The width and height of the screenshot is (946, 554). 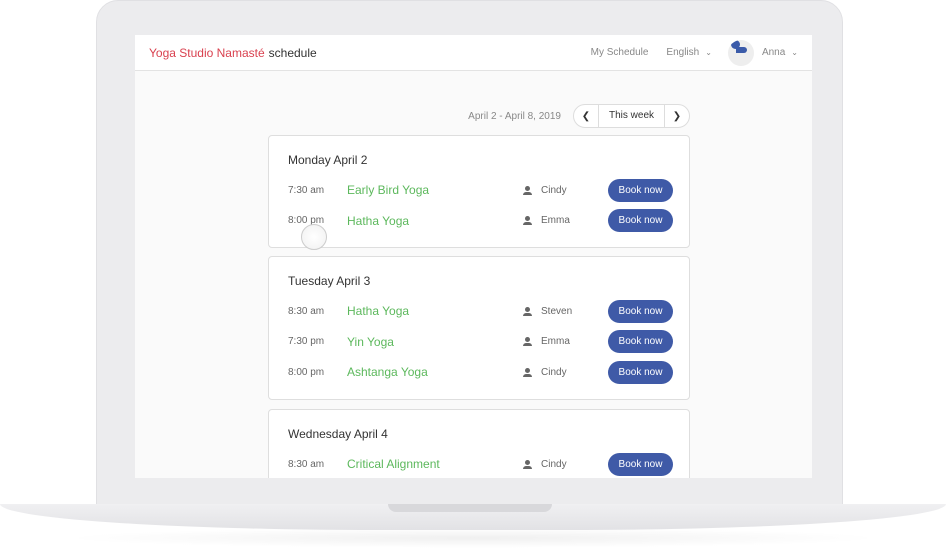 I want to click on user-dropdown: Anna ⌄, so click(x=780, y=52).